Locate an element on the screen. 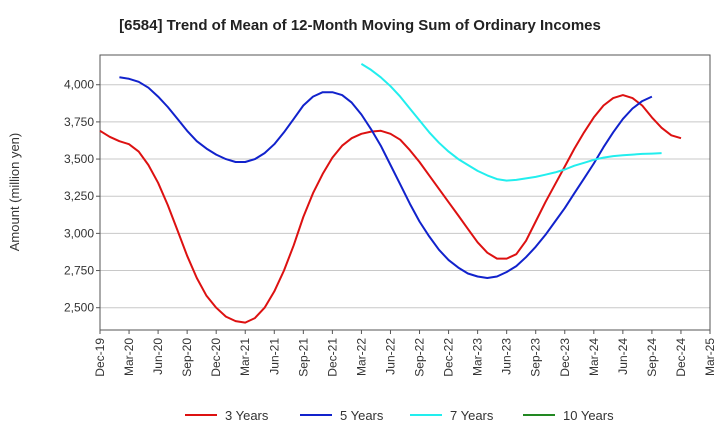 The height and width of the screenshot is (440, 720). x-tick-label: Dec-22 is located at coordinates (449, 357).